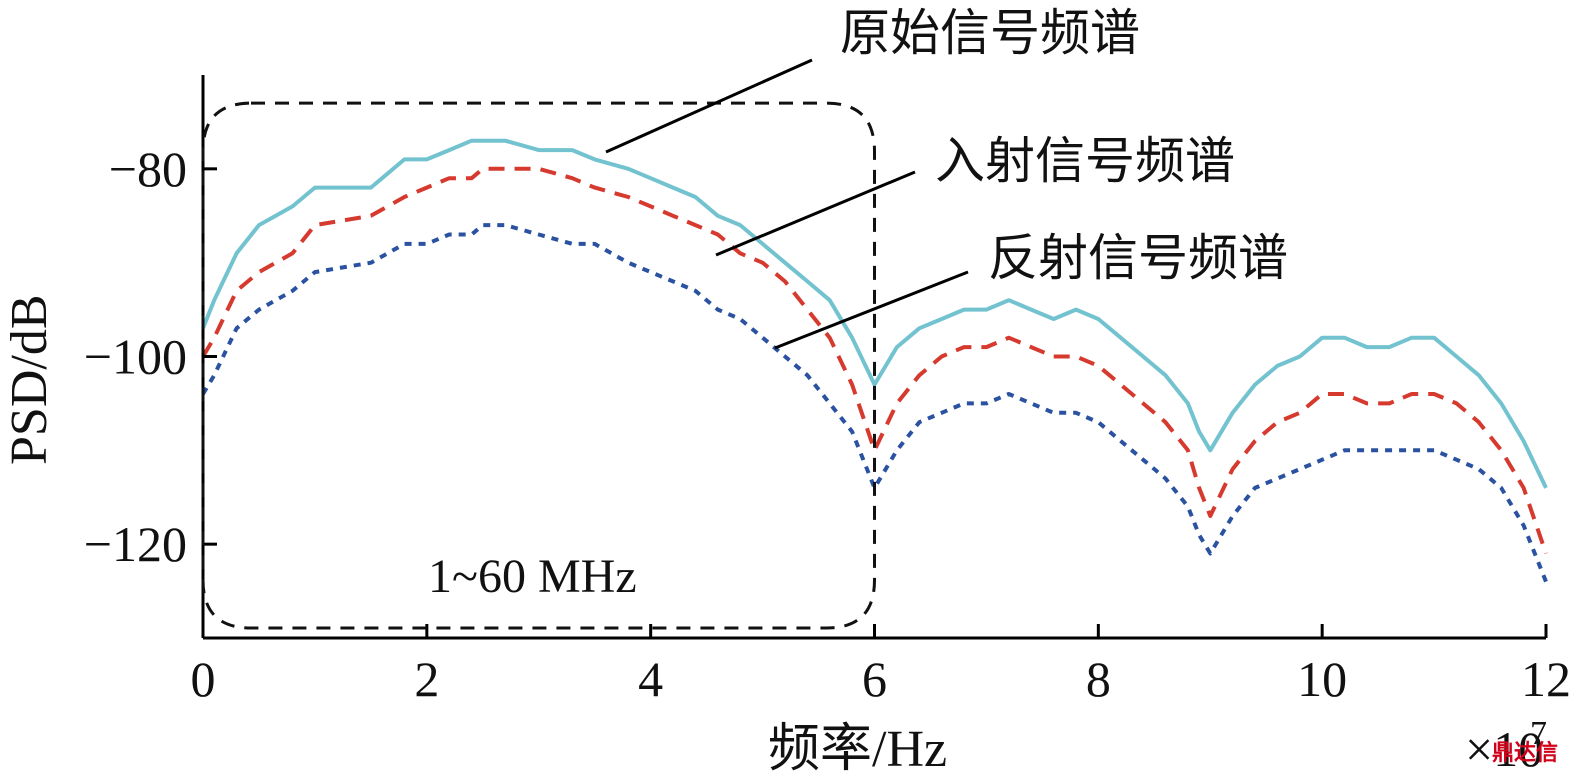 The width and height of the screenshot is (1576, 778). I want to click on y-tick-label: −100, so click(135, 357).